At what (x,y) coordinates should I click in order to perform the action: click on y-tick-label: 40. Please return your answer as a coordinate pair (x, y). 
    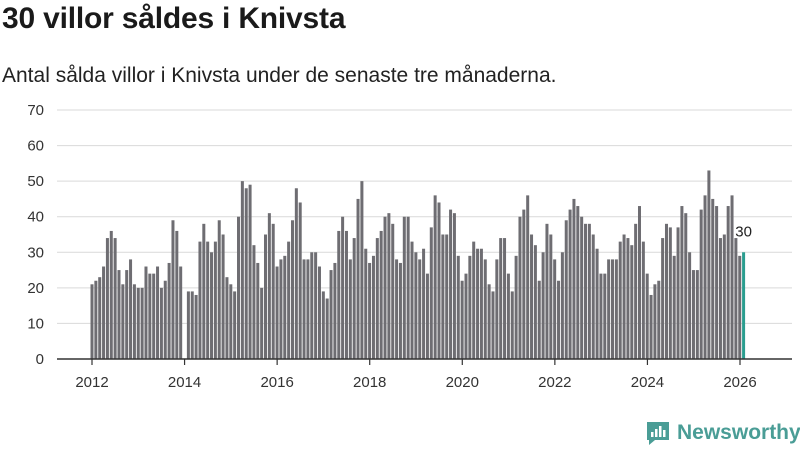
    Looking at the image, I should click on (35, 217).